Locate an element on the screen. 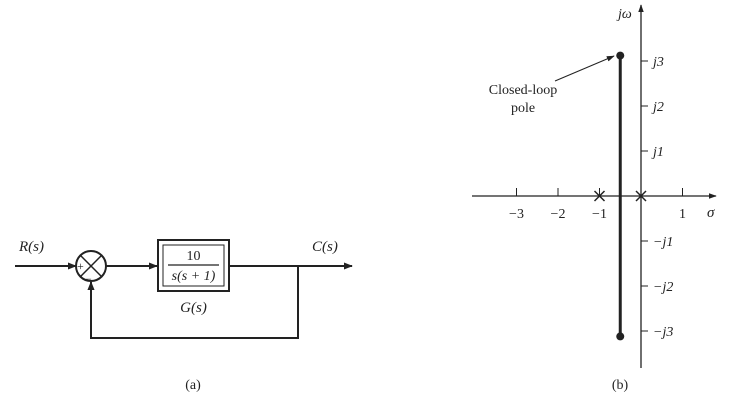 The height and width of the screenshot is (404, 731). output-label: C(s) is located at coordinates (325, 247).